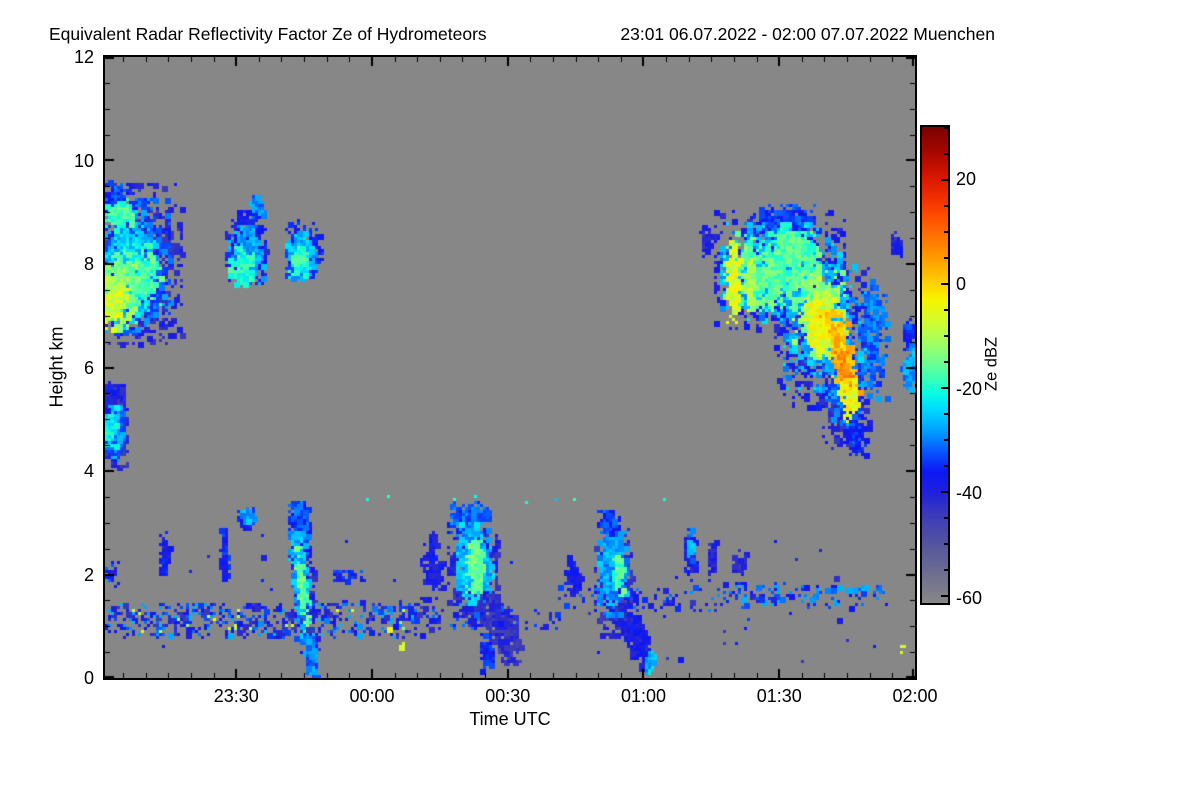 This screenshot has height=800, width=1200. I want to click on colorbar-tick-label: 0, so click(961, 283).